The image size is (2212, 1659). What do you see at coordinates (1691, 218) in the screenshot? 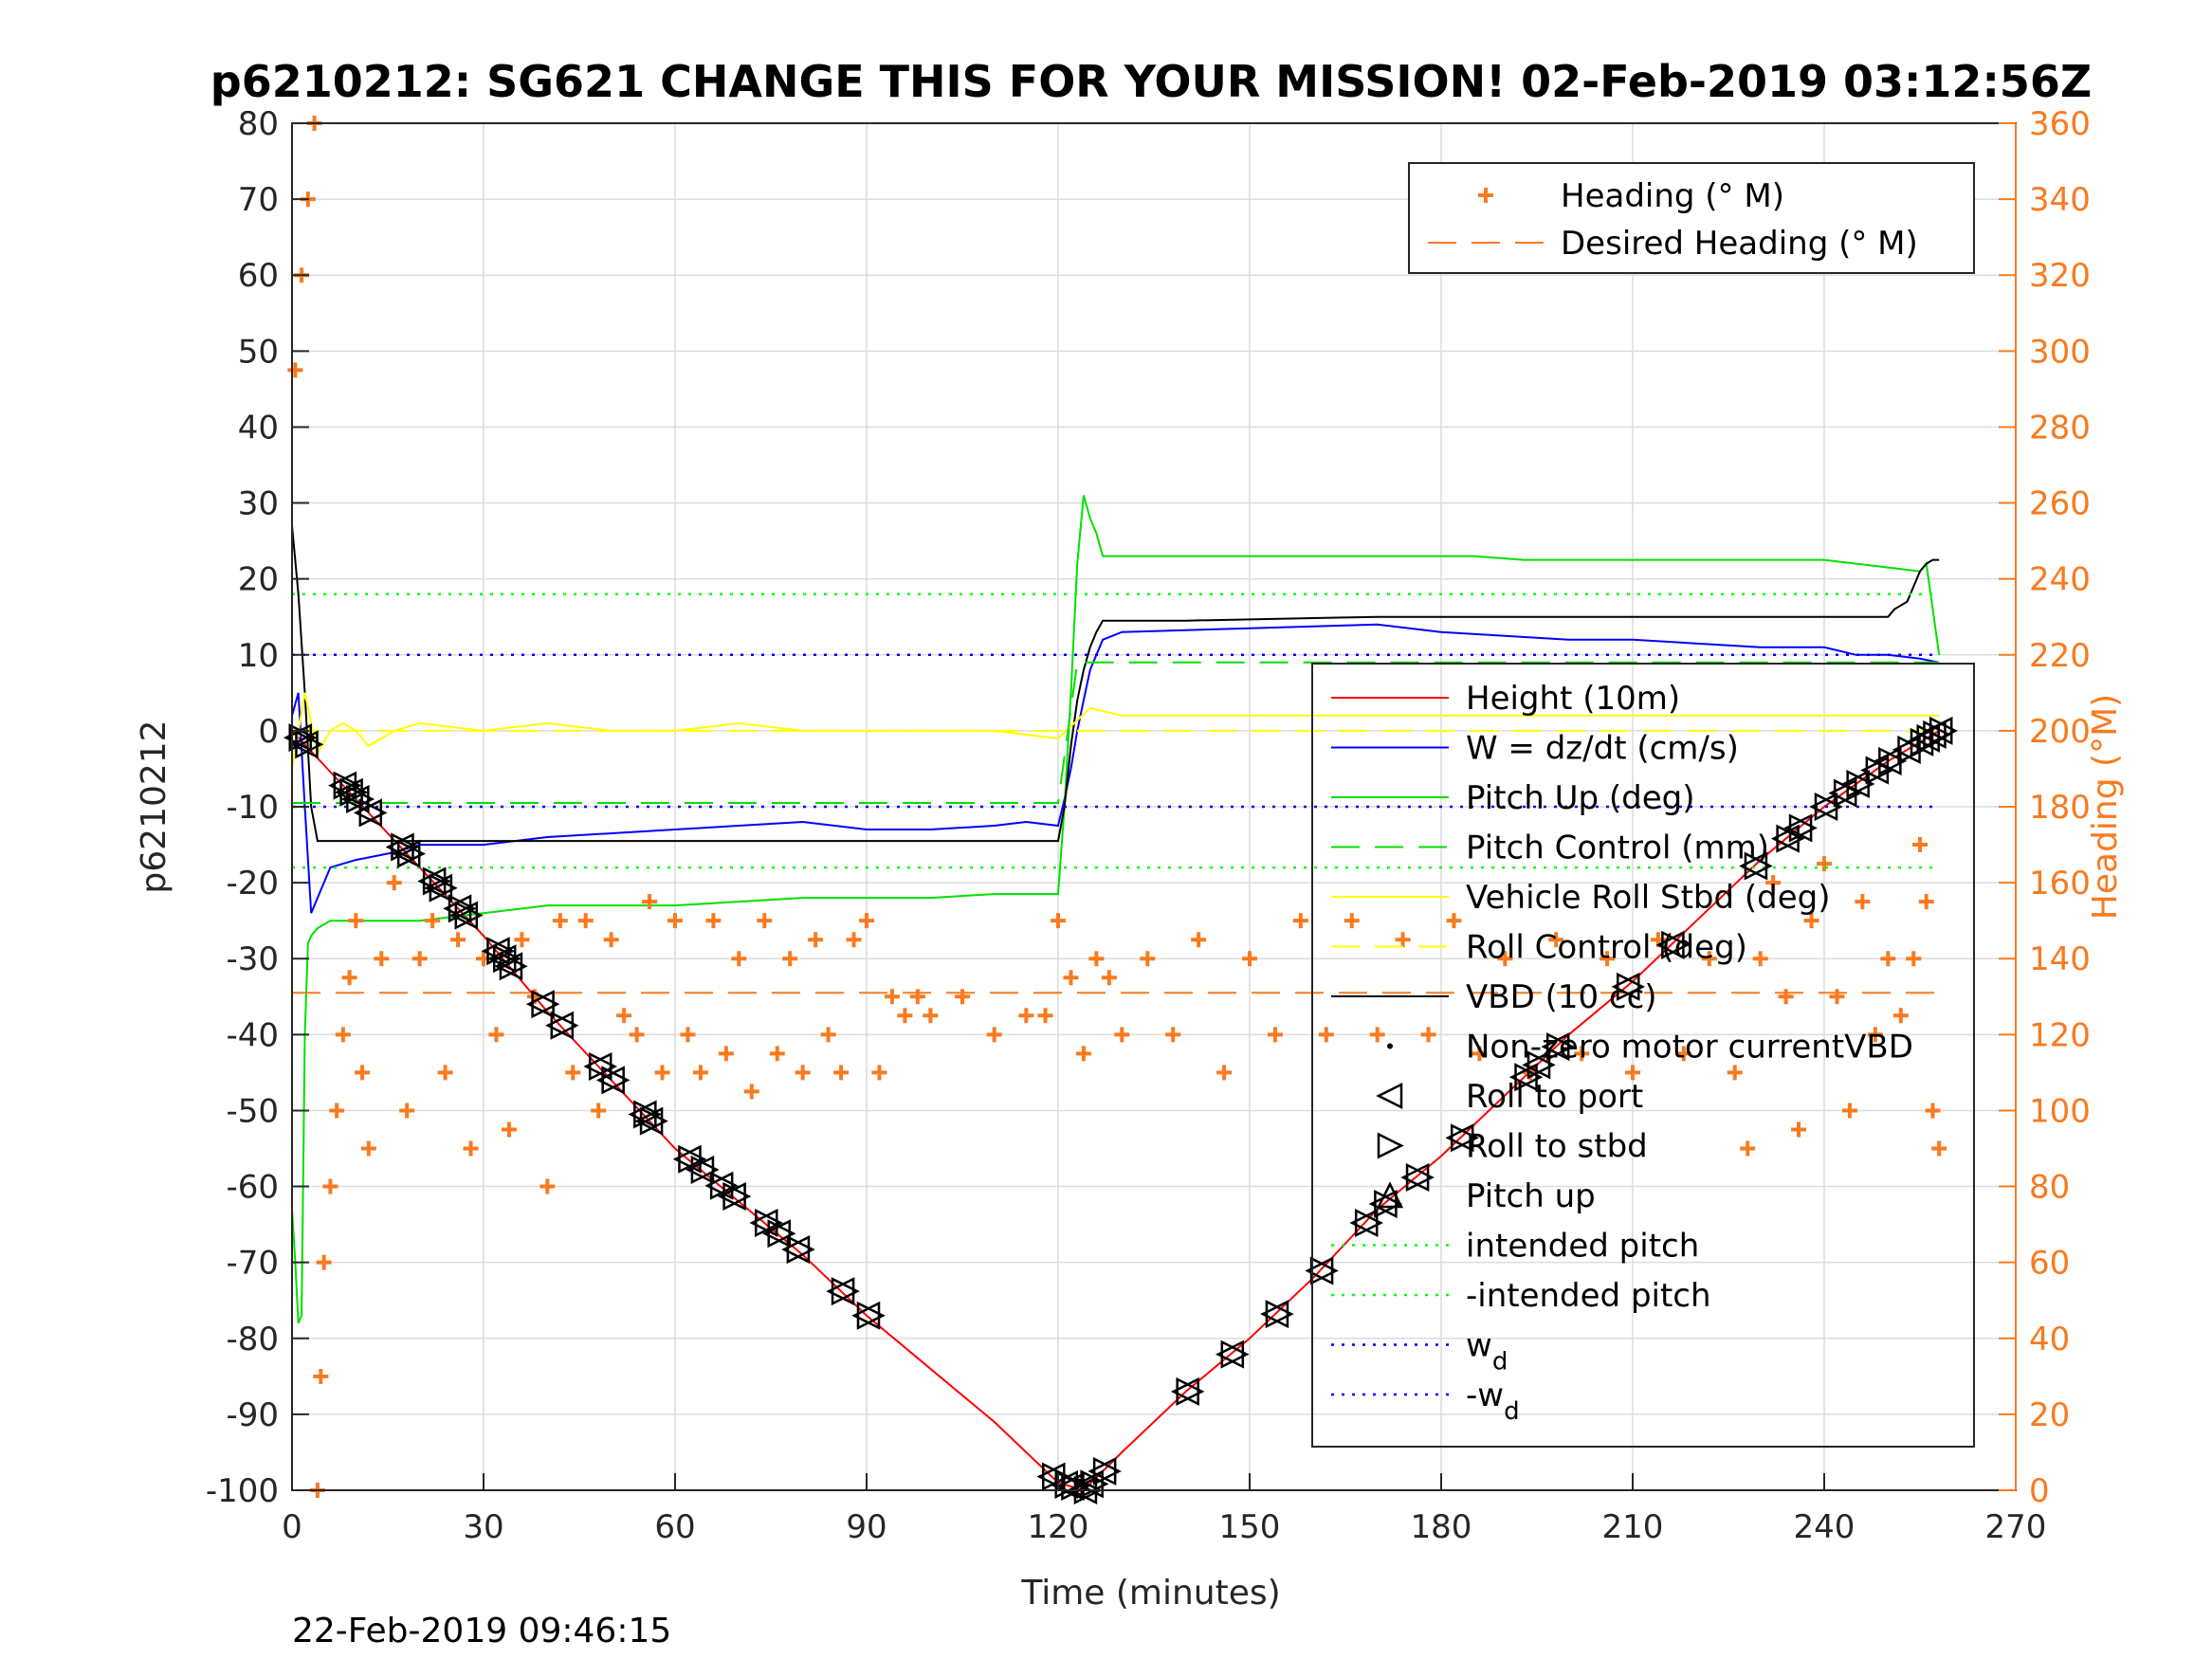
I see `legend-right-axis-box` at bounding box center [1691, 218].